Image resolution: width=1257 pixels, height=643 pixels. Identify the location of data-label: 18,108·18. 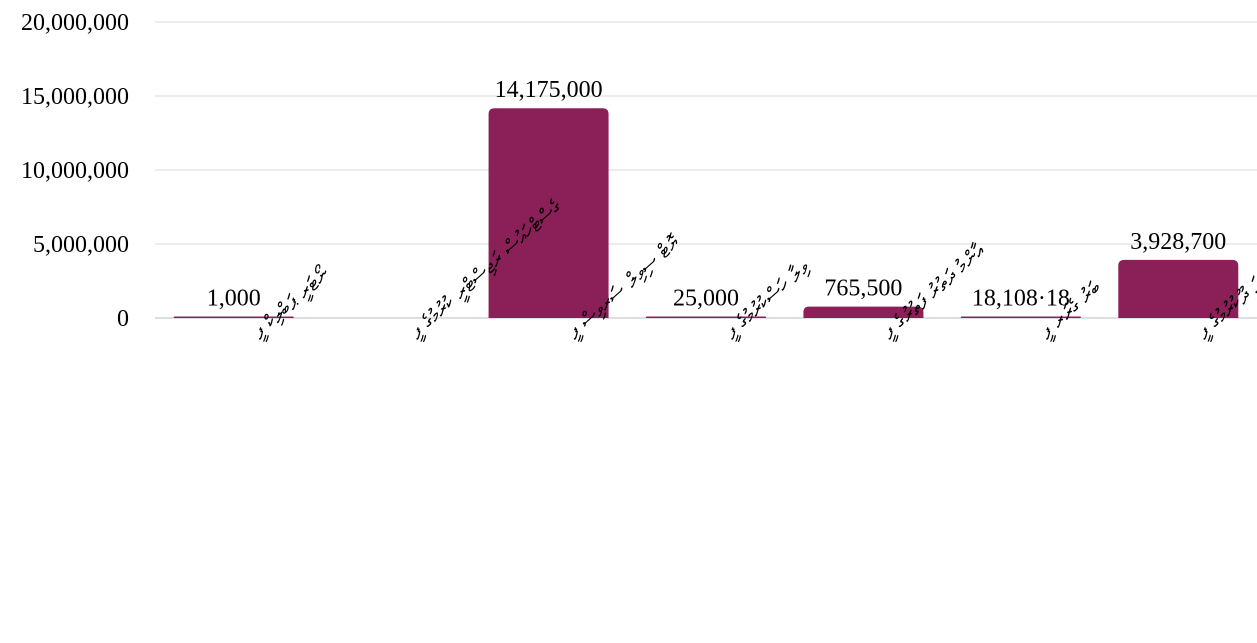
(1021, 299).